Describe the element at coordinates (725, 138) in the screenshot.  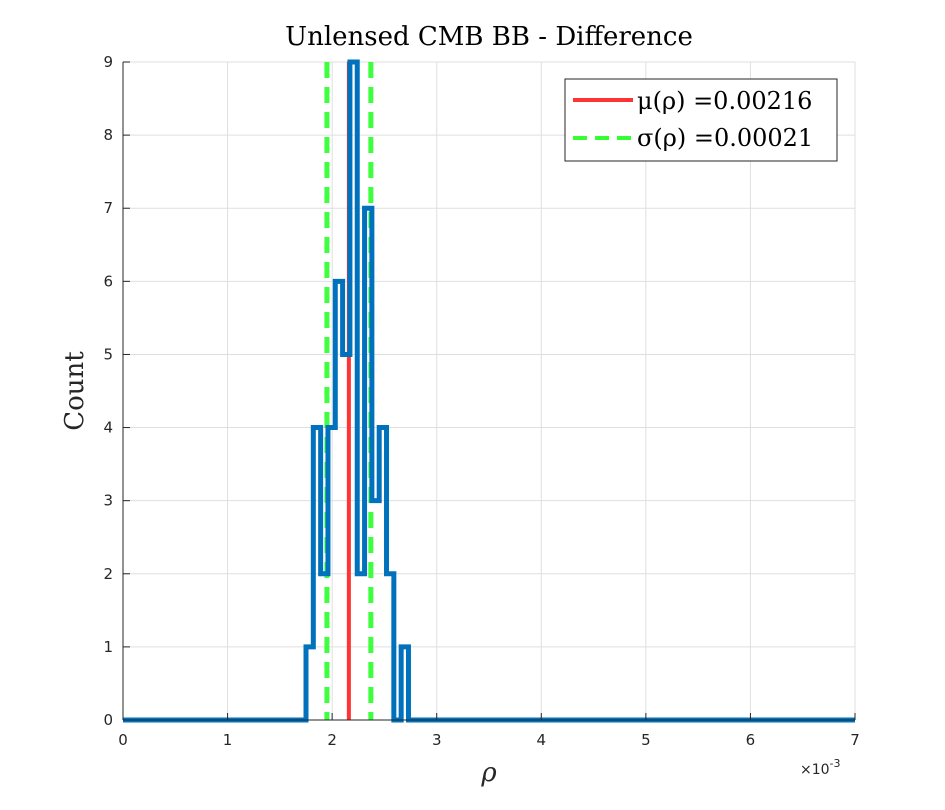
I see `legend-std-label: σ(ρ) =0.00021` at that location.